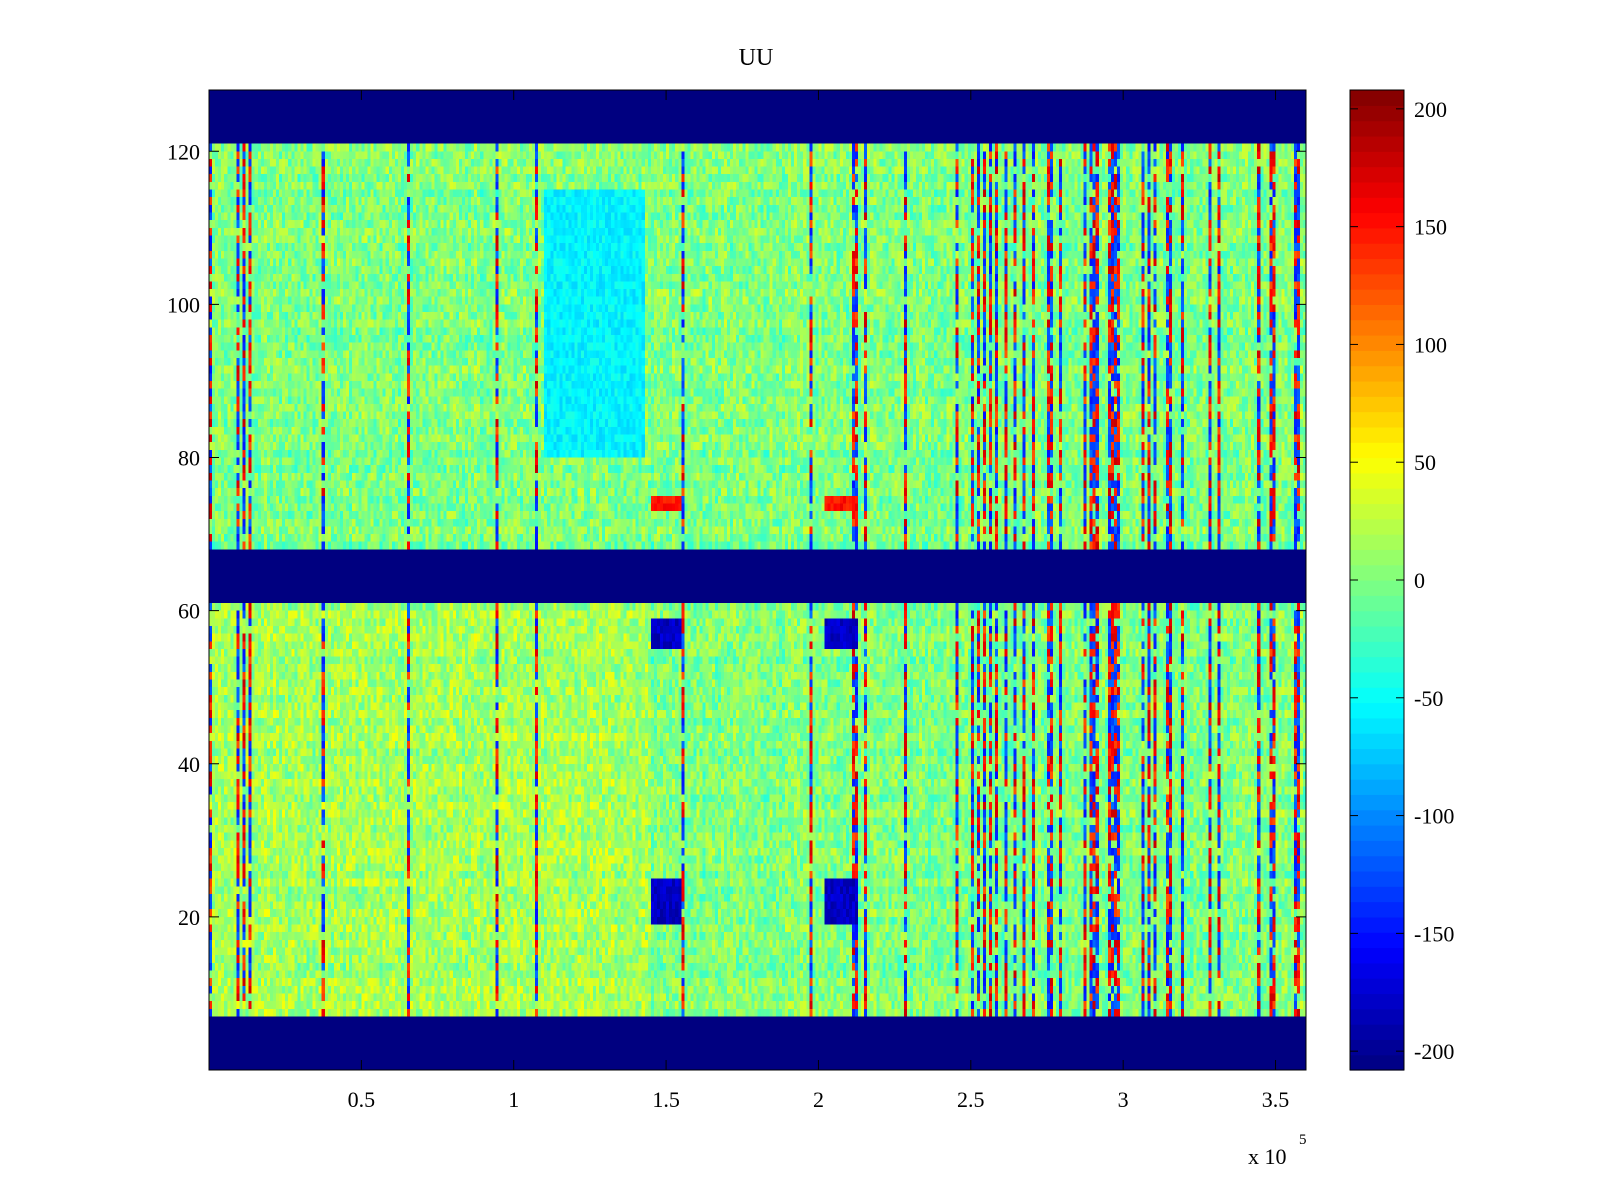 The width and height of the screenshot is (1600, 1200). Describe the element at coordinates (666, 1099) in the screenshot. I see `x-tick-label: 1.5` at that location.